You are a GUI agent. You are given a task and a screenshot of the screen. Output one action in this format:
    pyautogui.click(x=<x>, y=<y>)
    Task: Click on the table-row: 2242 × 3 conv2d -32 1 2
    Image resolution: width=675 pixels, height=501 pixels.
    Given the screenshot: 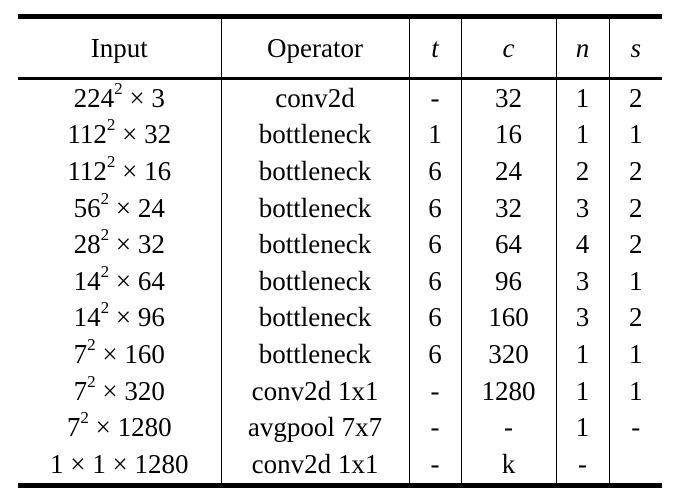 What is the action you would take?
    pyautogui.click(x=340, y=98)
    